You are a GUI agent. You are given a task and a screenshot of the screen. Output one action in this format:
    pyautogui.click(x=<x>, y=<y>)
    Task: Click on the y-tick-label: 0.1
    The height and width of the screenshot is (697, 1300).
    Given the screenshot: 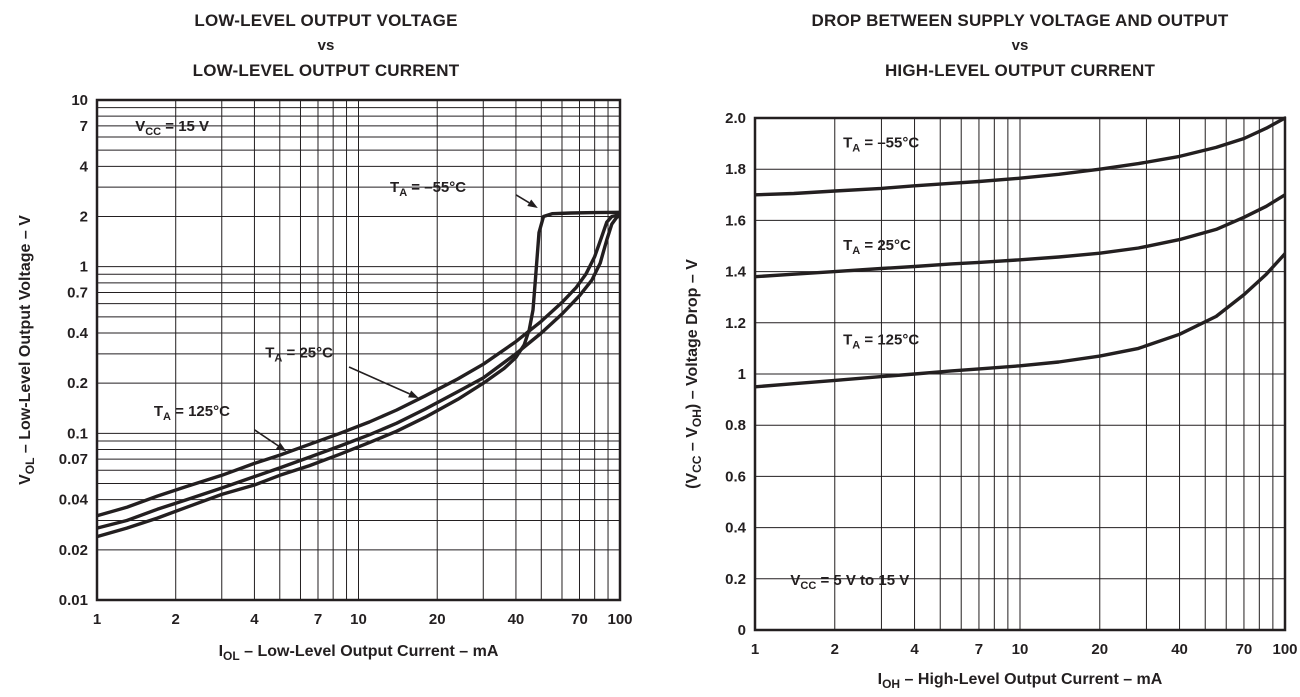 What is the action you would take?
    pyautogui.click(x=77, y=433)
    